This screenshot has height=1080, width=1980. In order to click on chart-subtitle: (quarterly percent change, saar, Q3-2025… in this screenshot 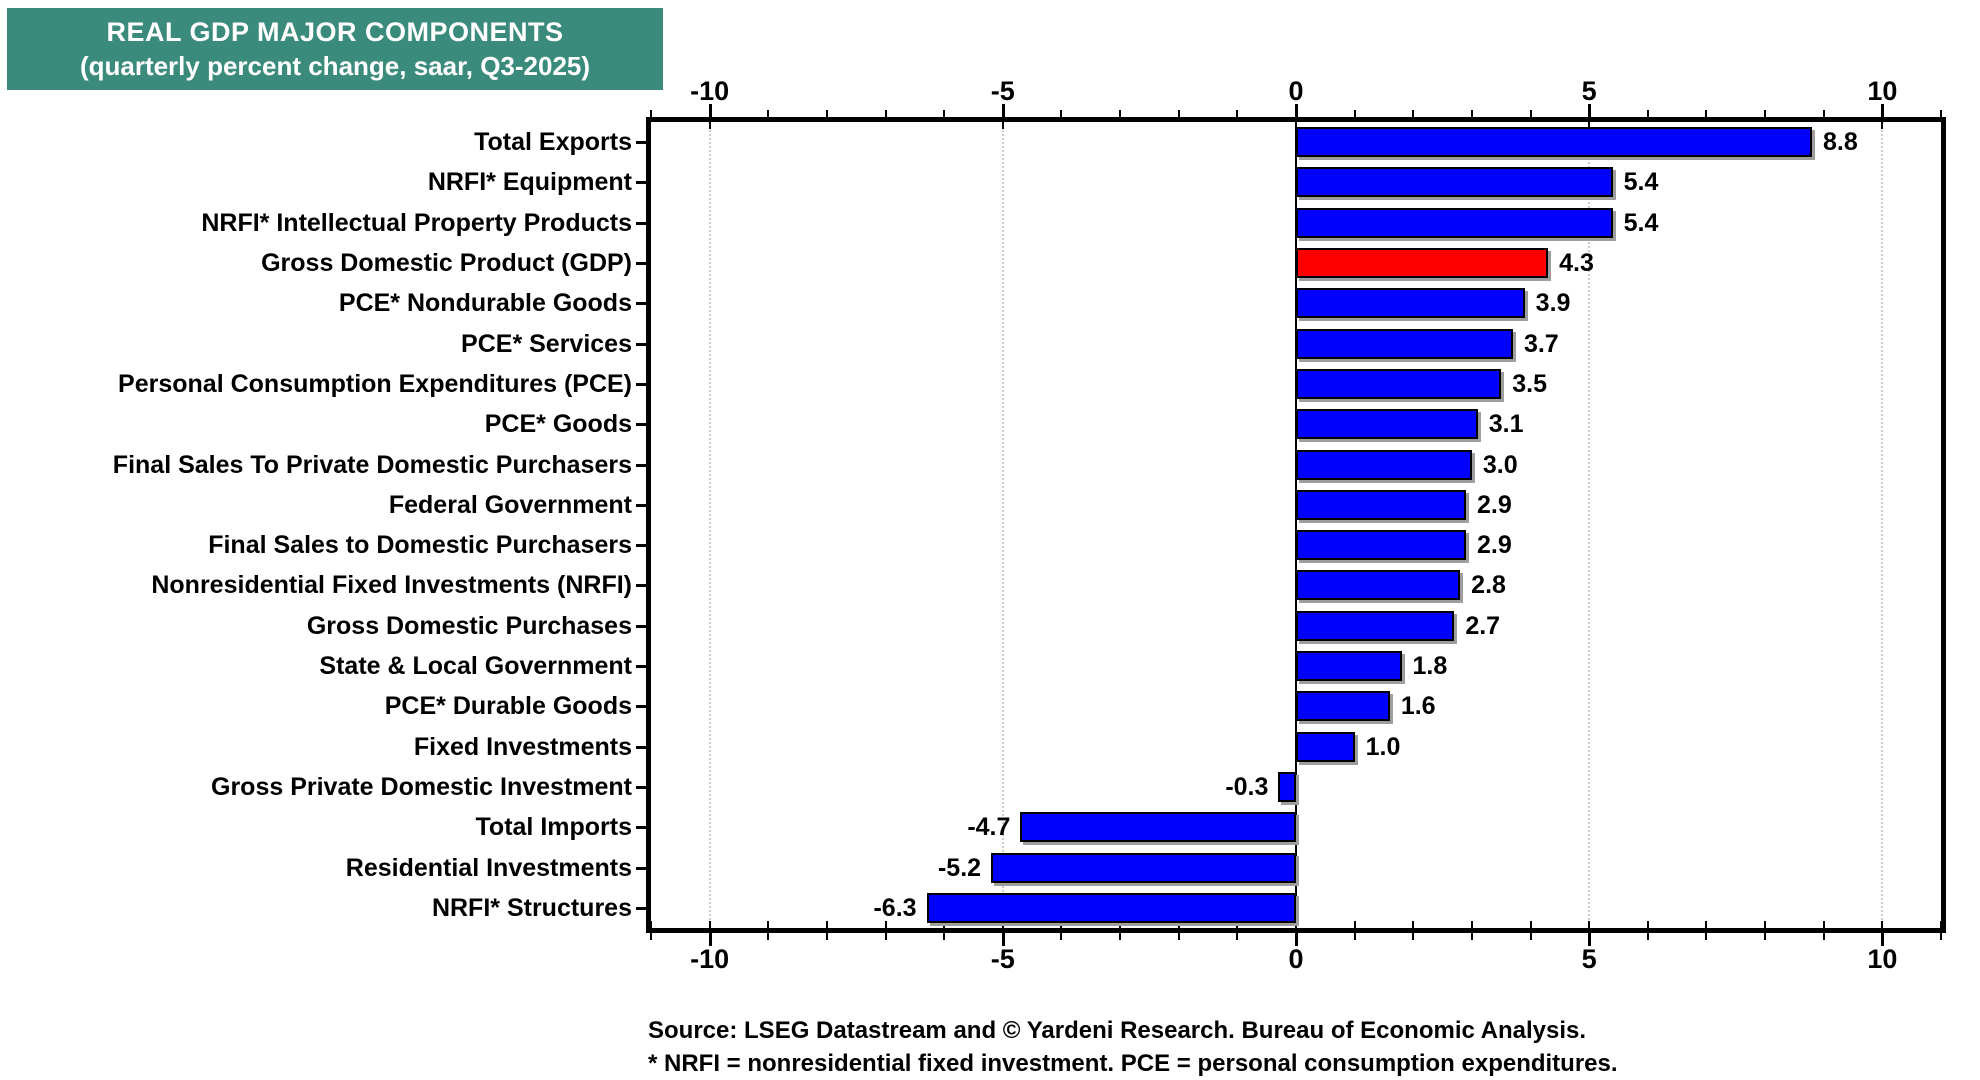, I will do `click(335, 65)`.